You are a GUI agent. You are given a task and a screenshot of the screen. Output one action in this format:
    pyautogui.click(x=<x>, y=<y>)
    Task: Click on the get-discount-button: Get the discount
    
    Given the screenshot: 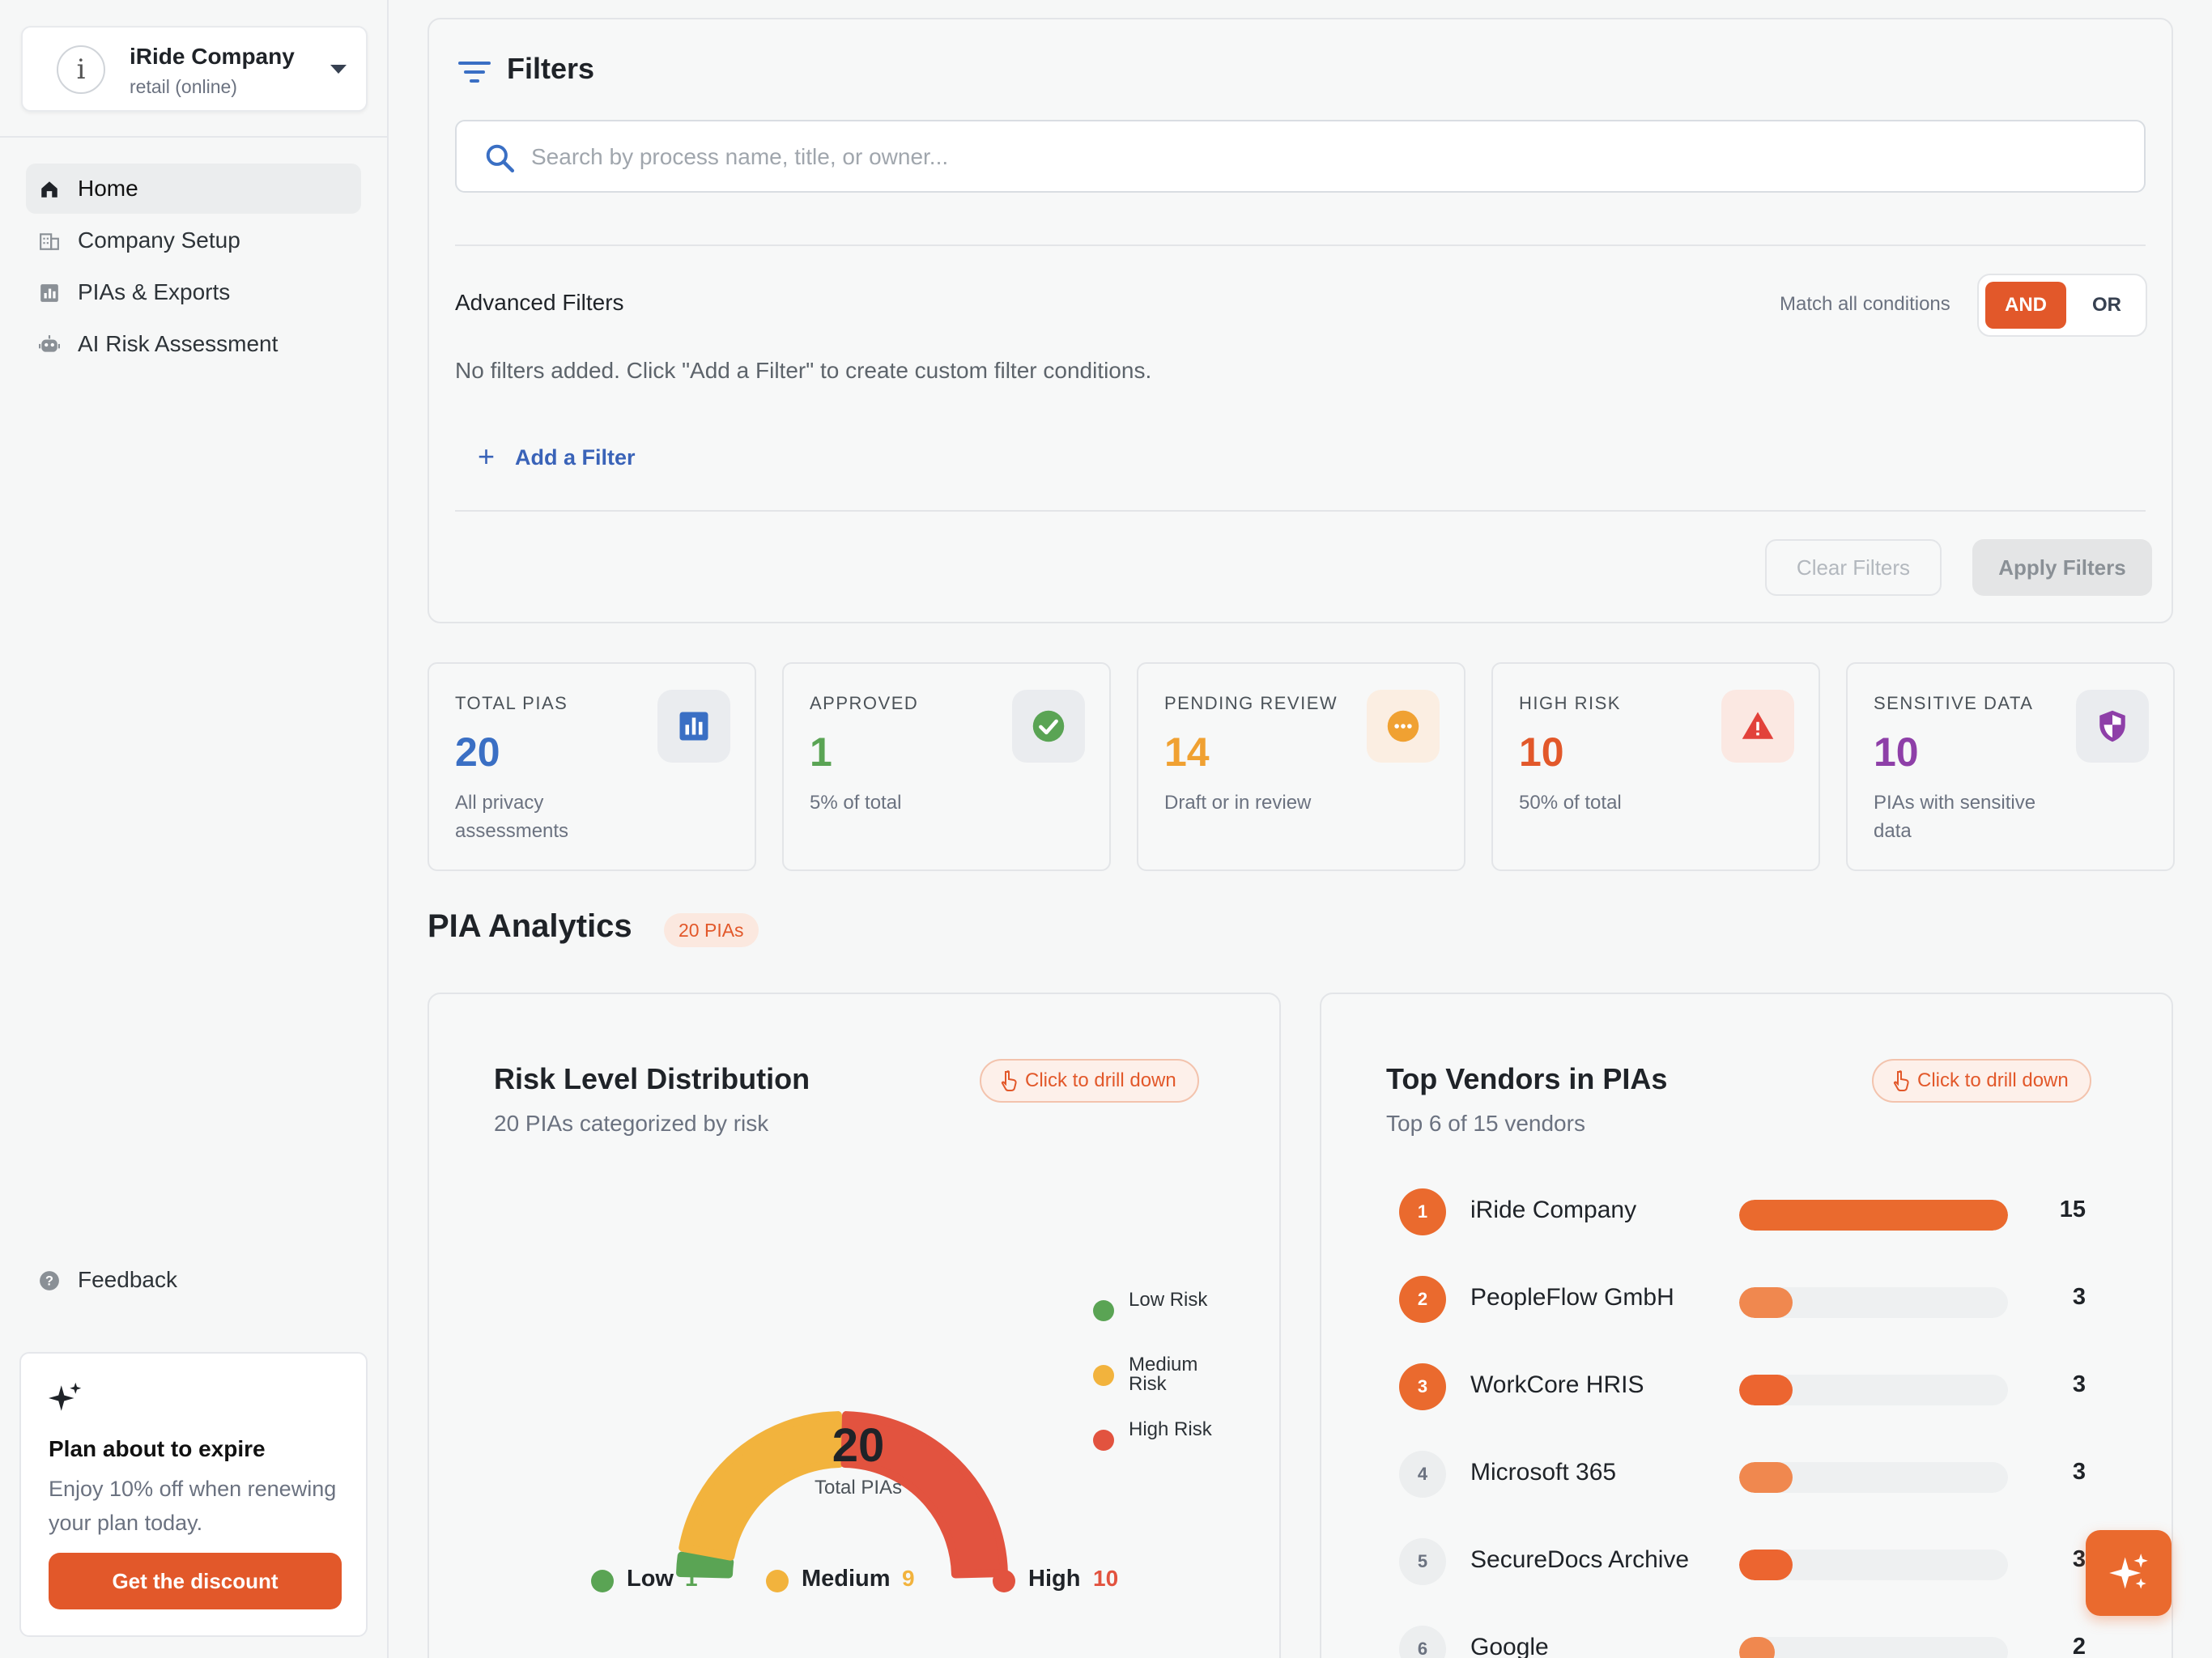 What is the action you would take?
    pyautogui.click(x=196, y=1581)
    